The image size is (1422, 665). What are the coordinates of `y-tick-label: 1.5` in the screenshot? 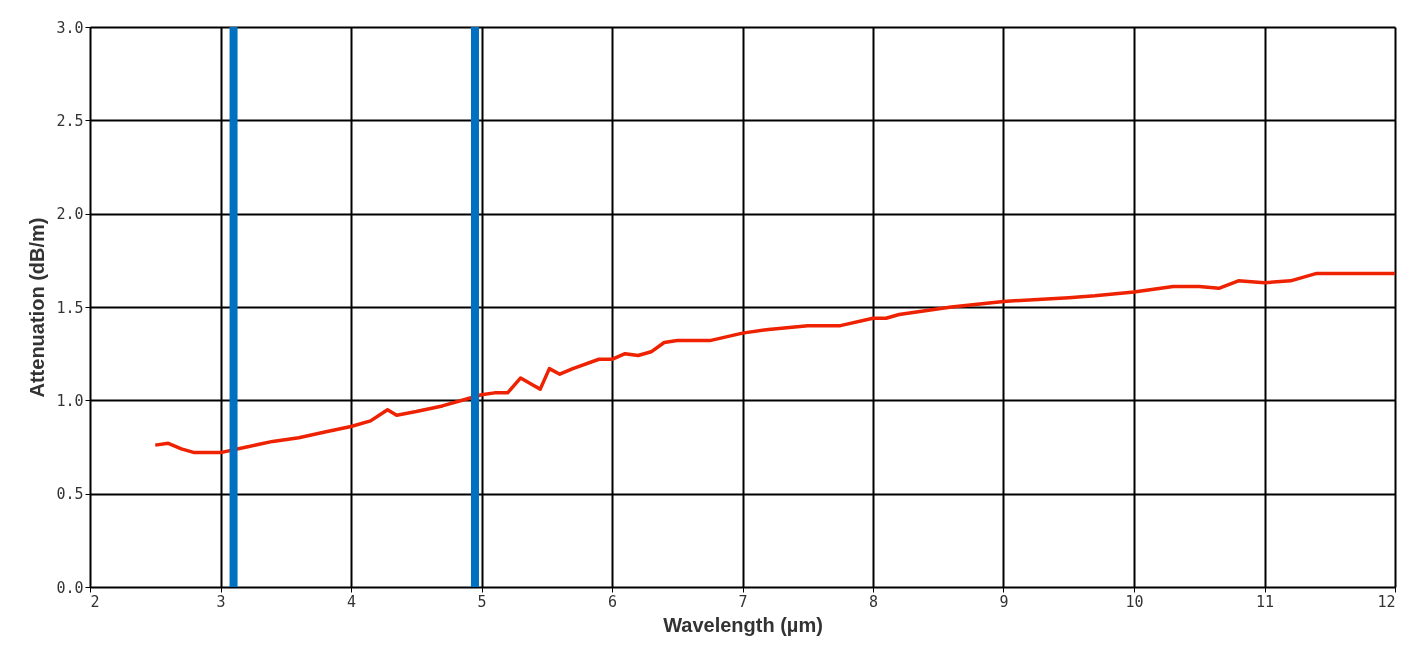 It's located at (70, 307).